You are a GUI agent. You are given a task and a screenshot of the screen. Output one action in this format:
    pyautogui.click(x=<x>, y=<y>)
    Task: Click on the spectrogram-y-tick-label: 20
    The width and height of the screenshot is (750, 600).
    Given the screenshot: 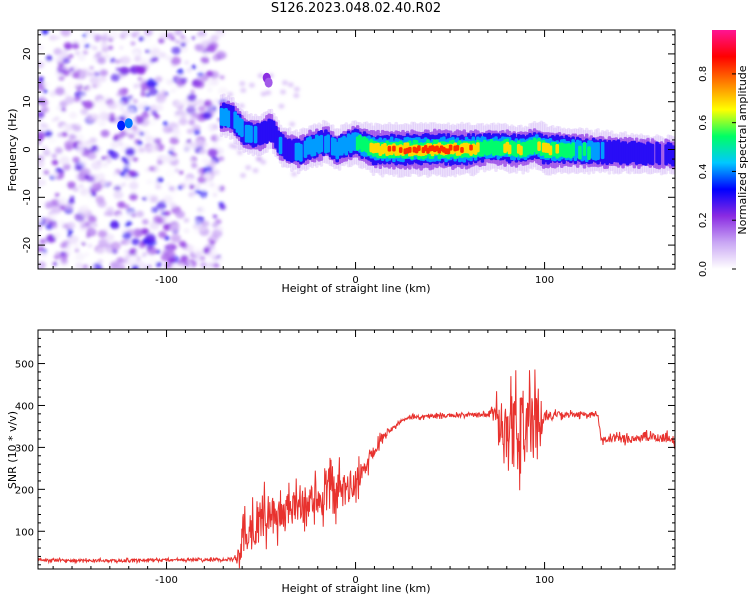 What is the action you would take?
    pyautogui.click(x=27, y=54)
    